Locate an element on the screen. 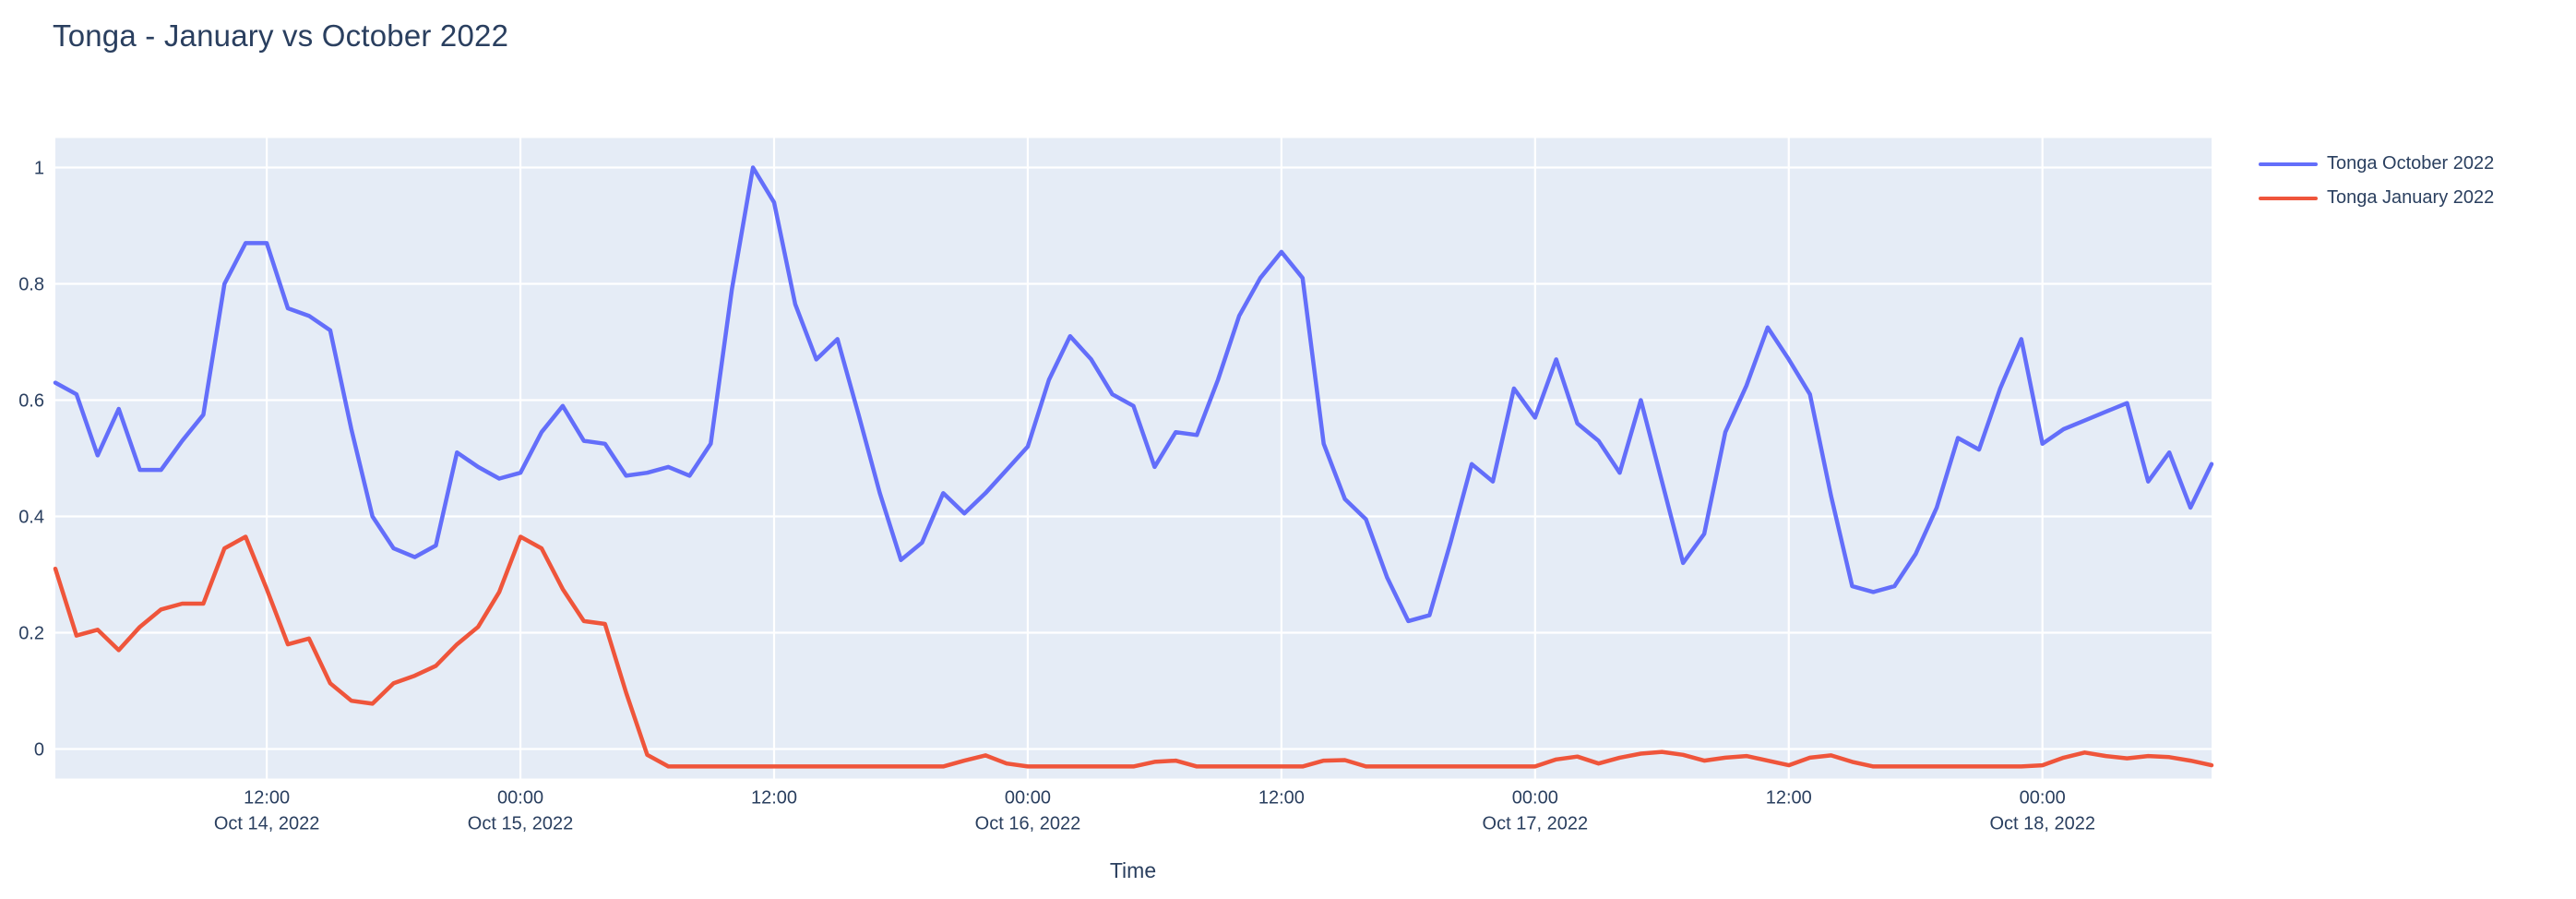  legend-line-swatch-blue is located at coordinates (2289, 164).